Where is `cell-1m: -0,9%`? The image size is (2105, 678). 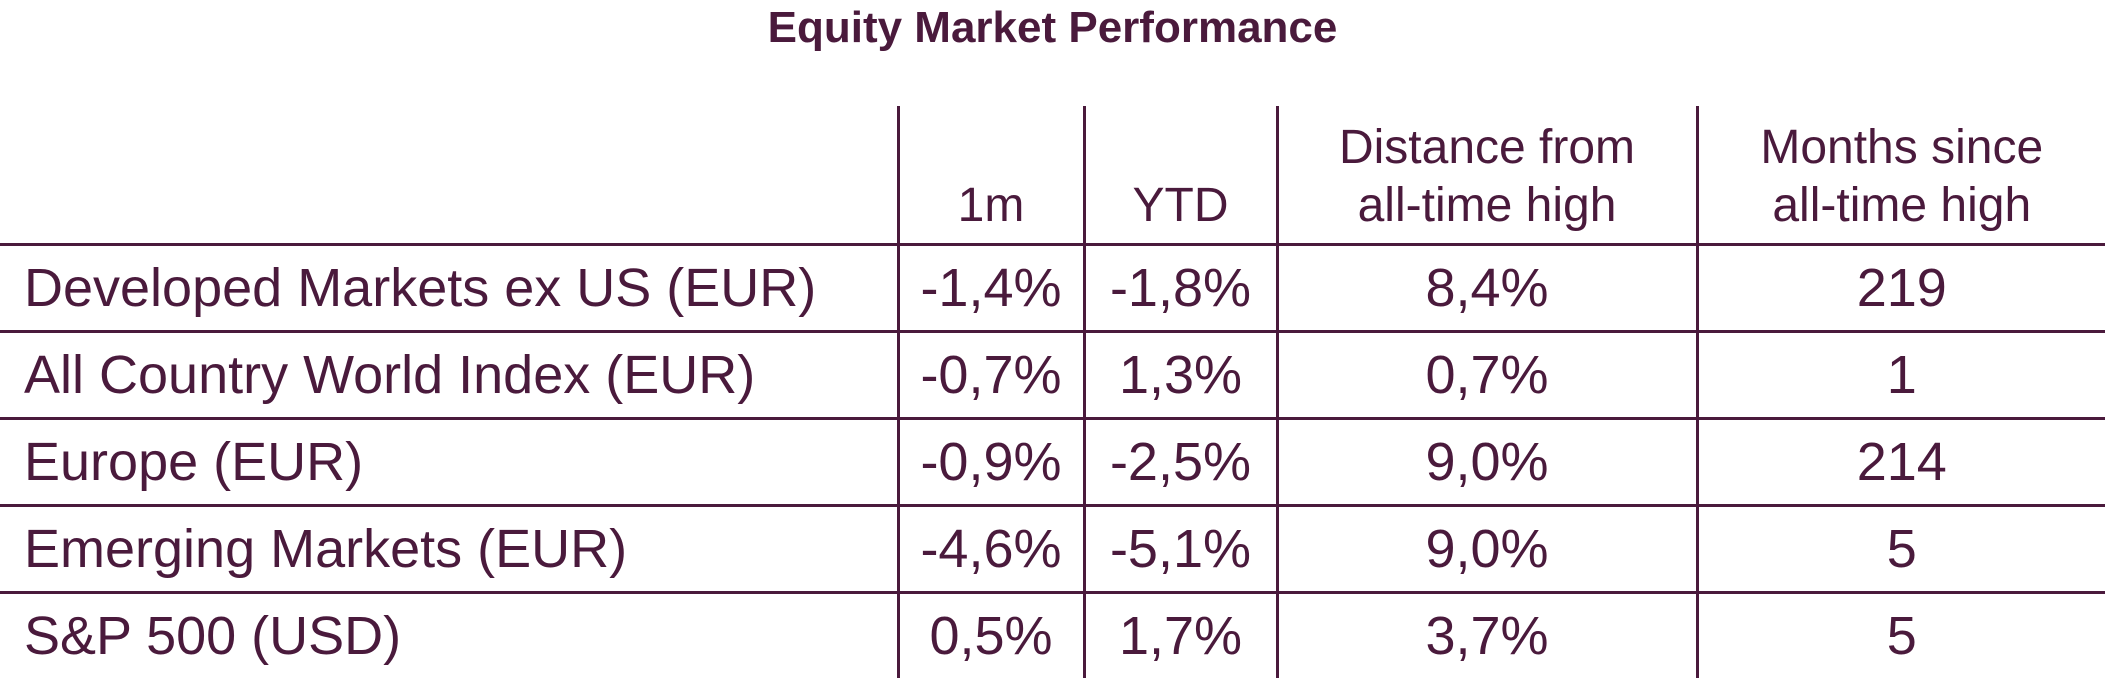
cell-1m: -0,9% is located at coordinates (991, 461).